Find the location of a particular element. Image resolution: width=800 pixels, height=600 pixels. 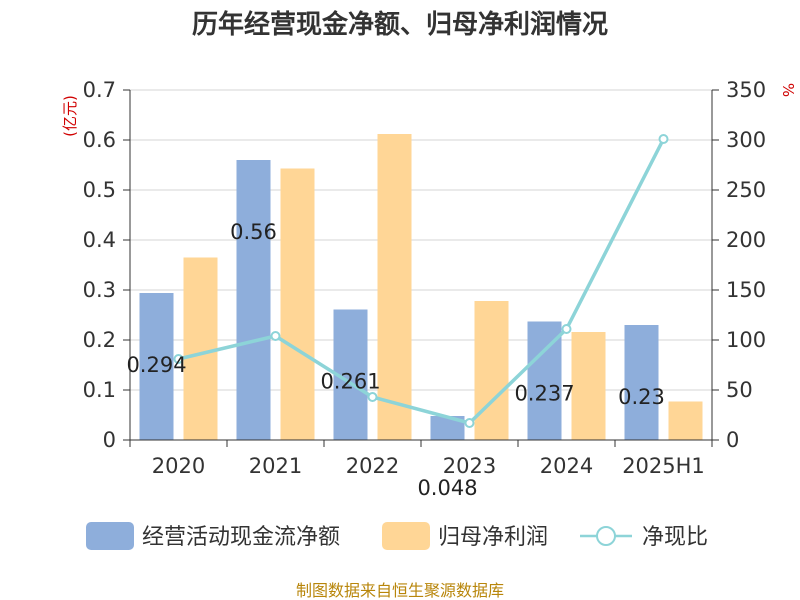

legend-label-ratio: 净现比 is located at coordinates (675, 537).